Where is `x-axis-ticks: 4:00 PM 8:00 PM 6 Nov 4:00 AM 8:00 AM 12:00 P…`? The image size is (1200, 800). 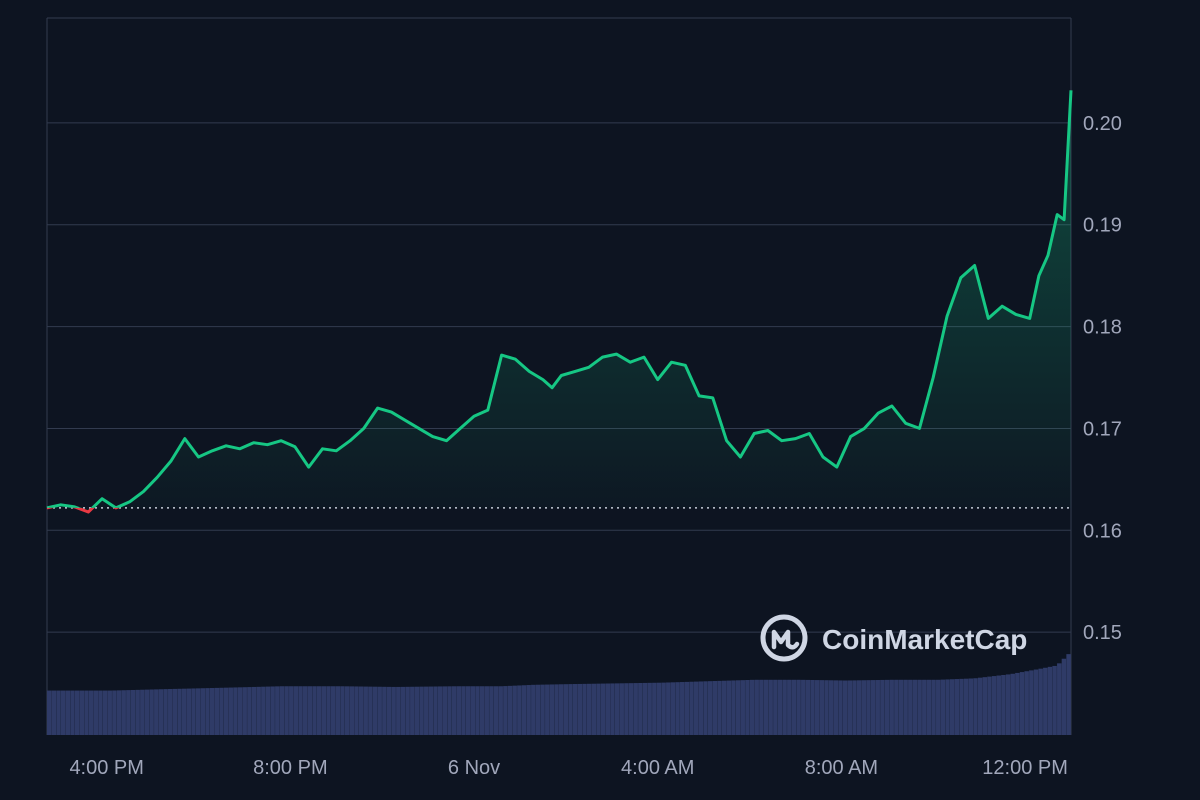
x-axis-ticks: 4:00 PM 8:00 PM 6 Nov 4:00 AM 8:00 AM 12:00 P… is located at coordinates (568, 768).